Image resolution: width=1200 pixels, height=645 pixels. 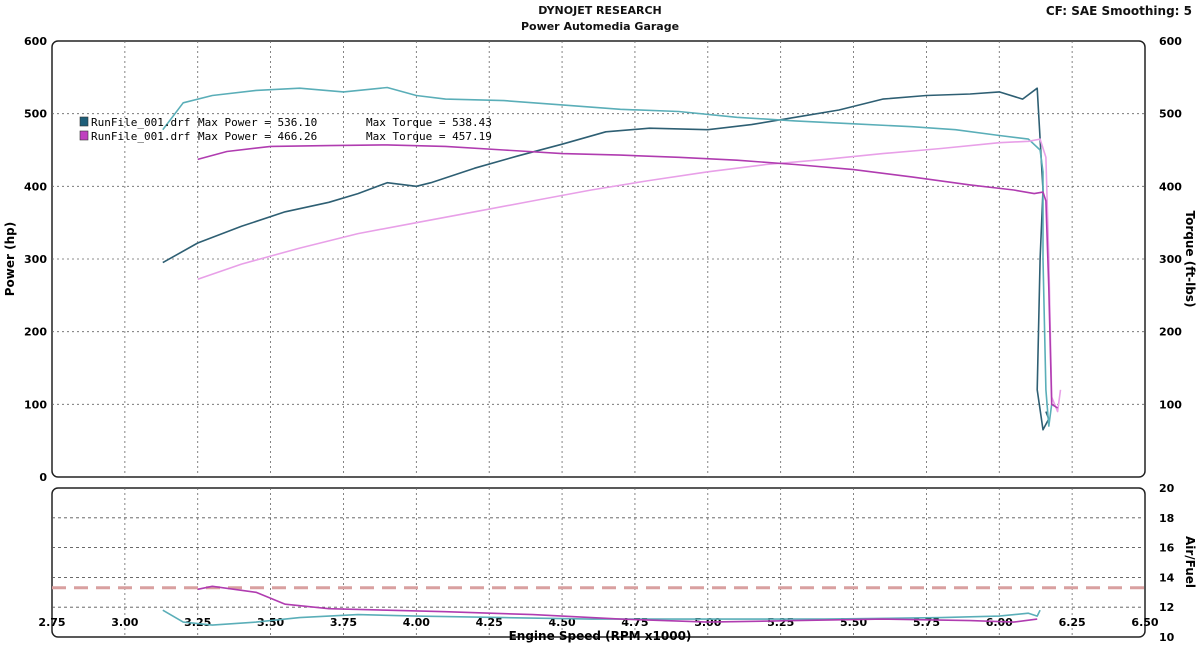 I want to click on rpm-tick-label: 6.50, so click(x=1144, y=622).